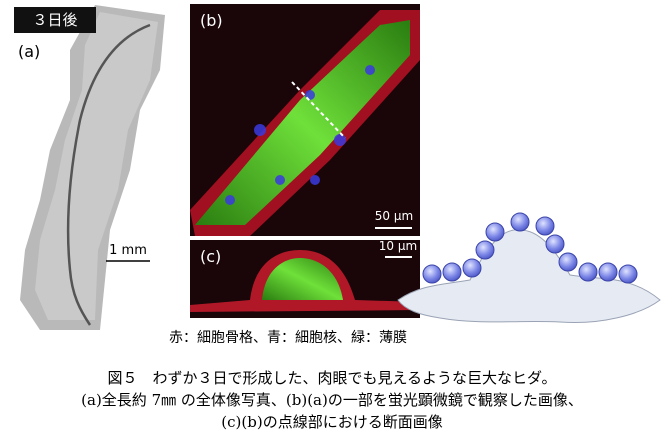 This screenshot has height=446, width=664. Describe the element at coordinates (302, 279) in the screenshot. I see `cross-green` at that location.